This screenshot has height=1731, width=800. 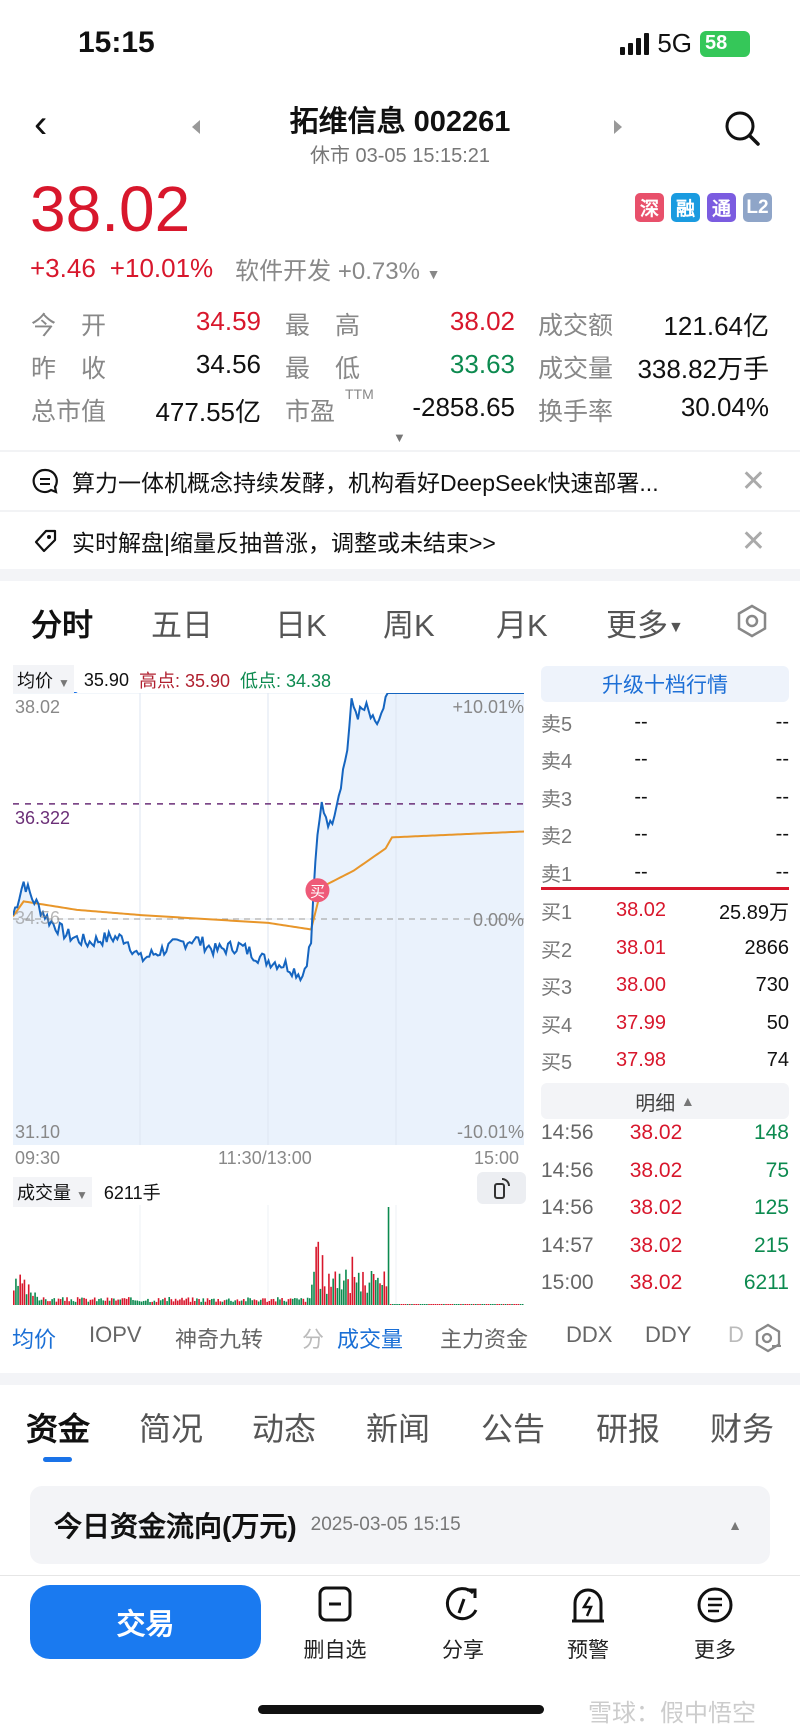 I want to click on row-price: 38.00, so click(x=641, y=984).